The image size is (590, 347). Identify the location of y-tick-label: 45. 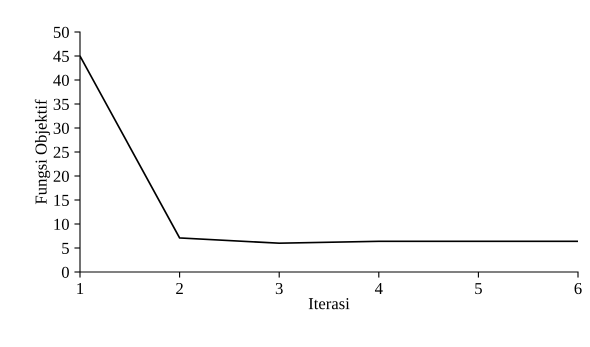
(61, 56).